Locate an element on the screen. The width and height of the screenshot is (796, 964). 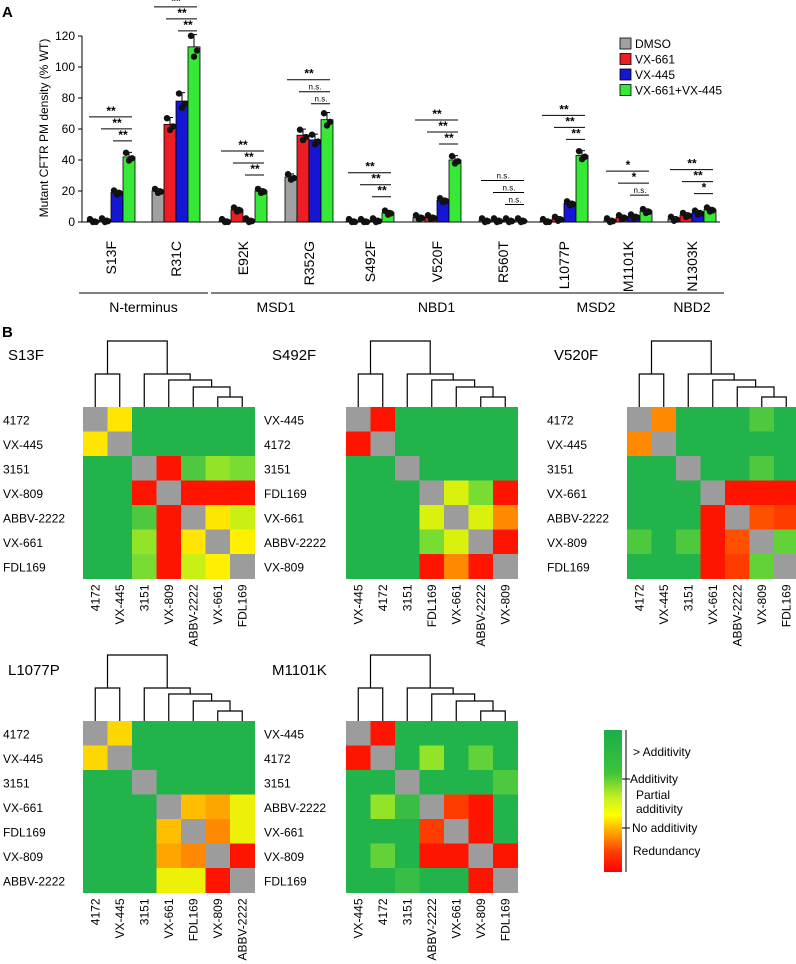
panel-a-label: A is located at coordinates (7, 12).